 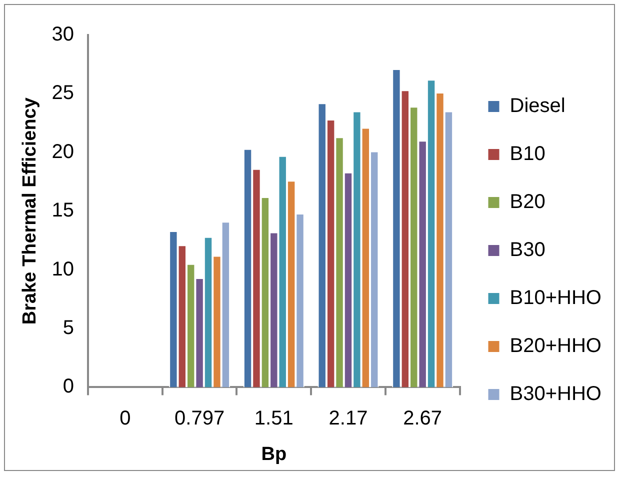 What do you see at coordinates (422, 419) in the screenshot?
I see `x-tick-label: 2.67` at bounding box center [422, 419].